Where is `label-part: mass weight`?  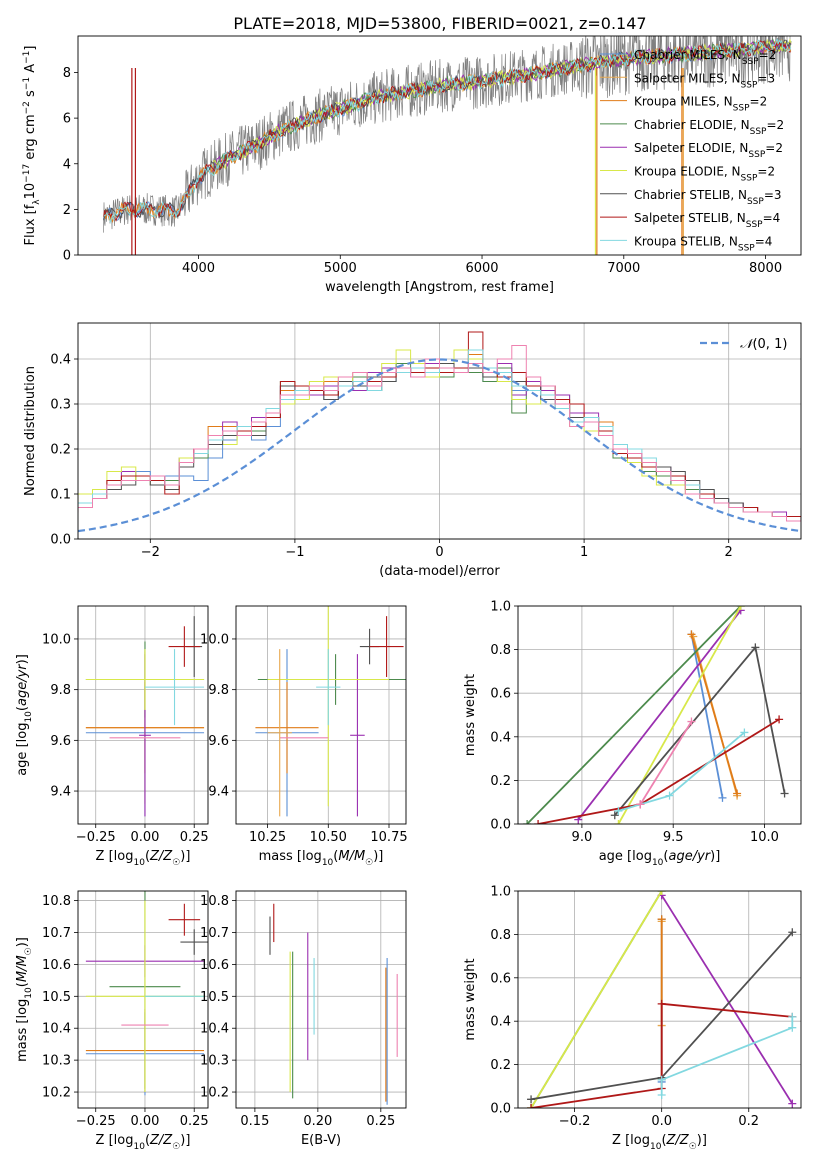 label-part: mass weight is located at coordinates (470, 715).